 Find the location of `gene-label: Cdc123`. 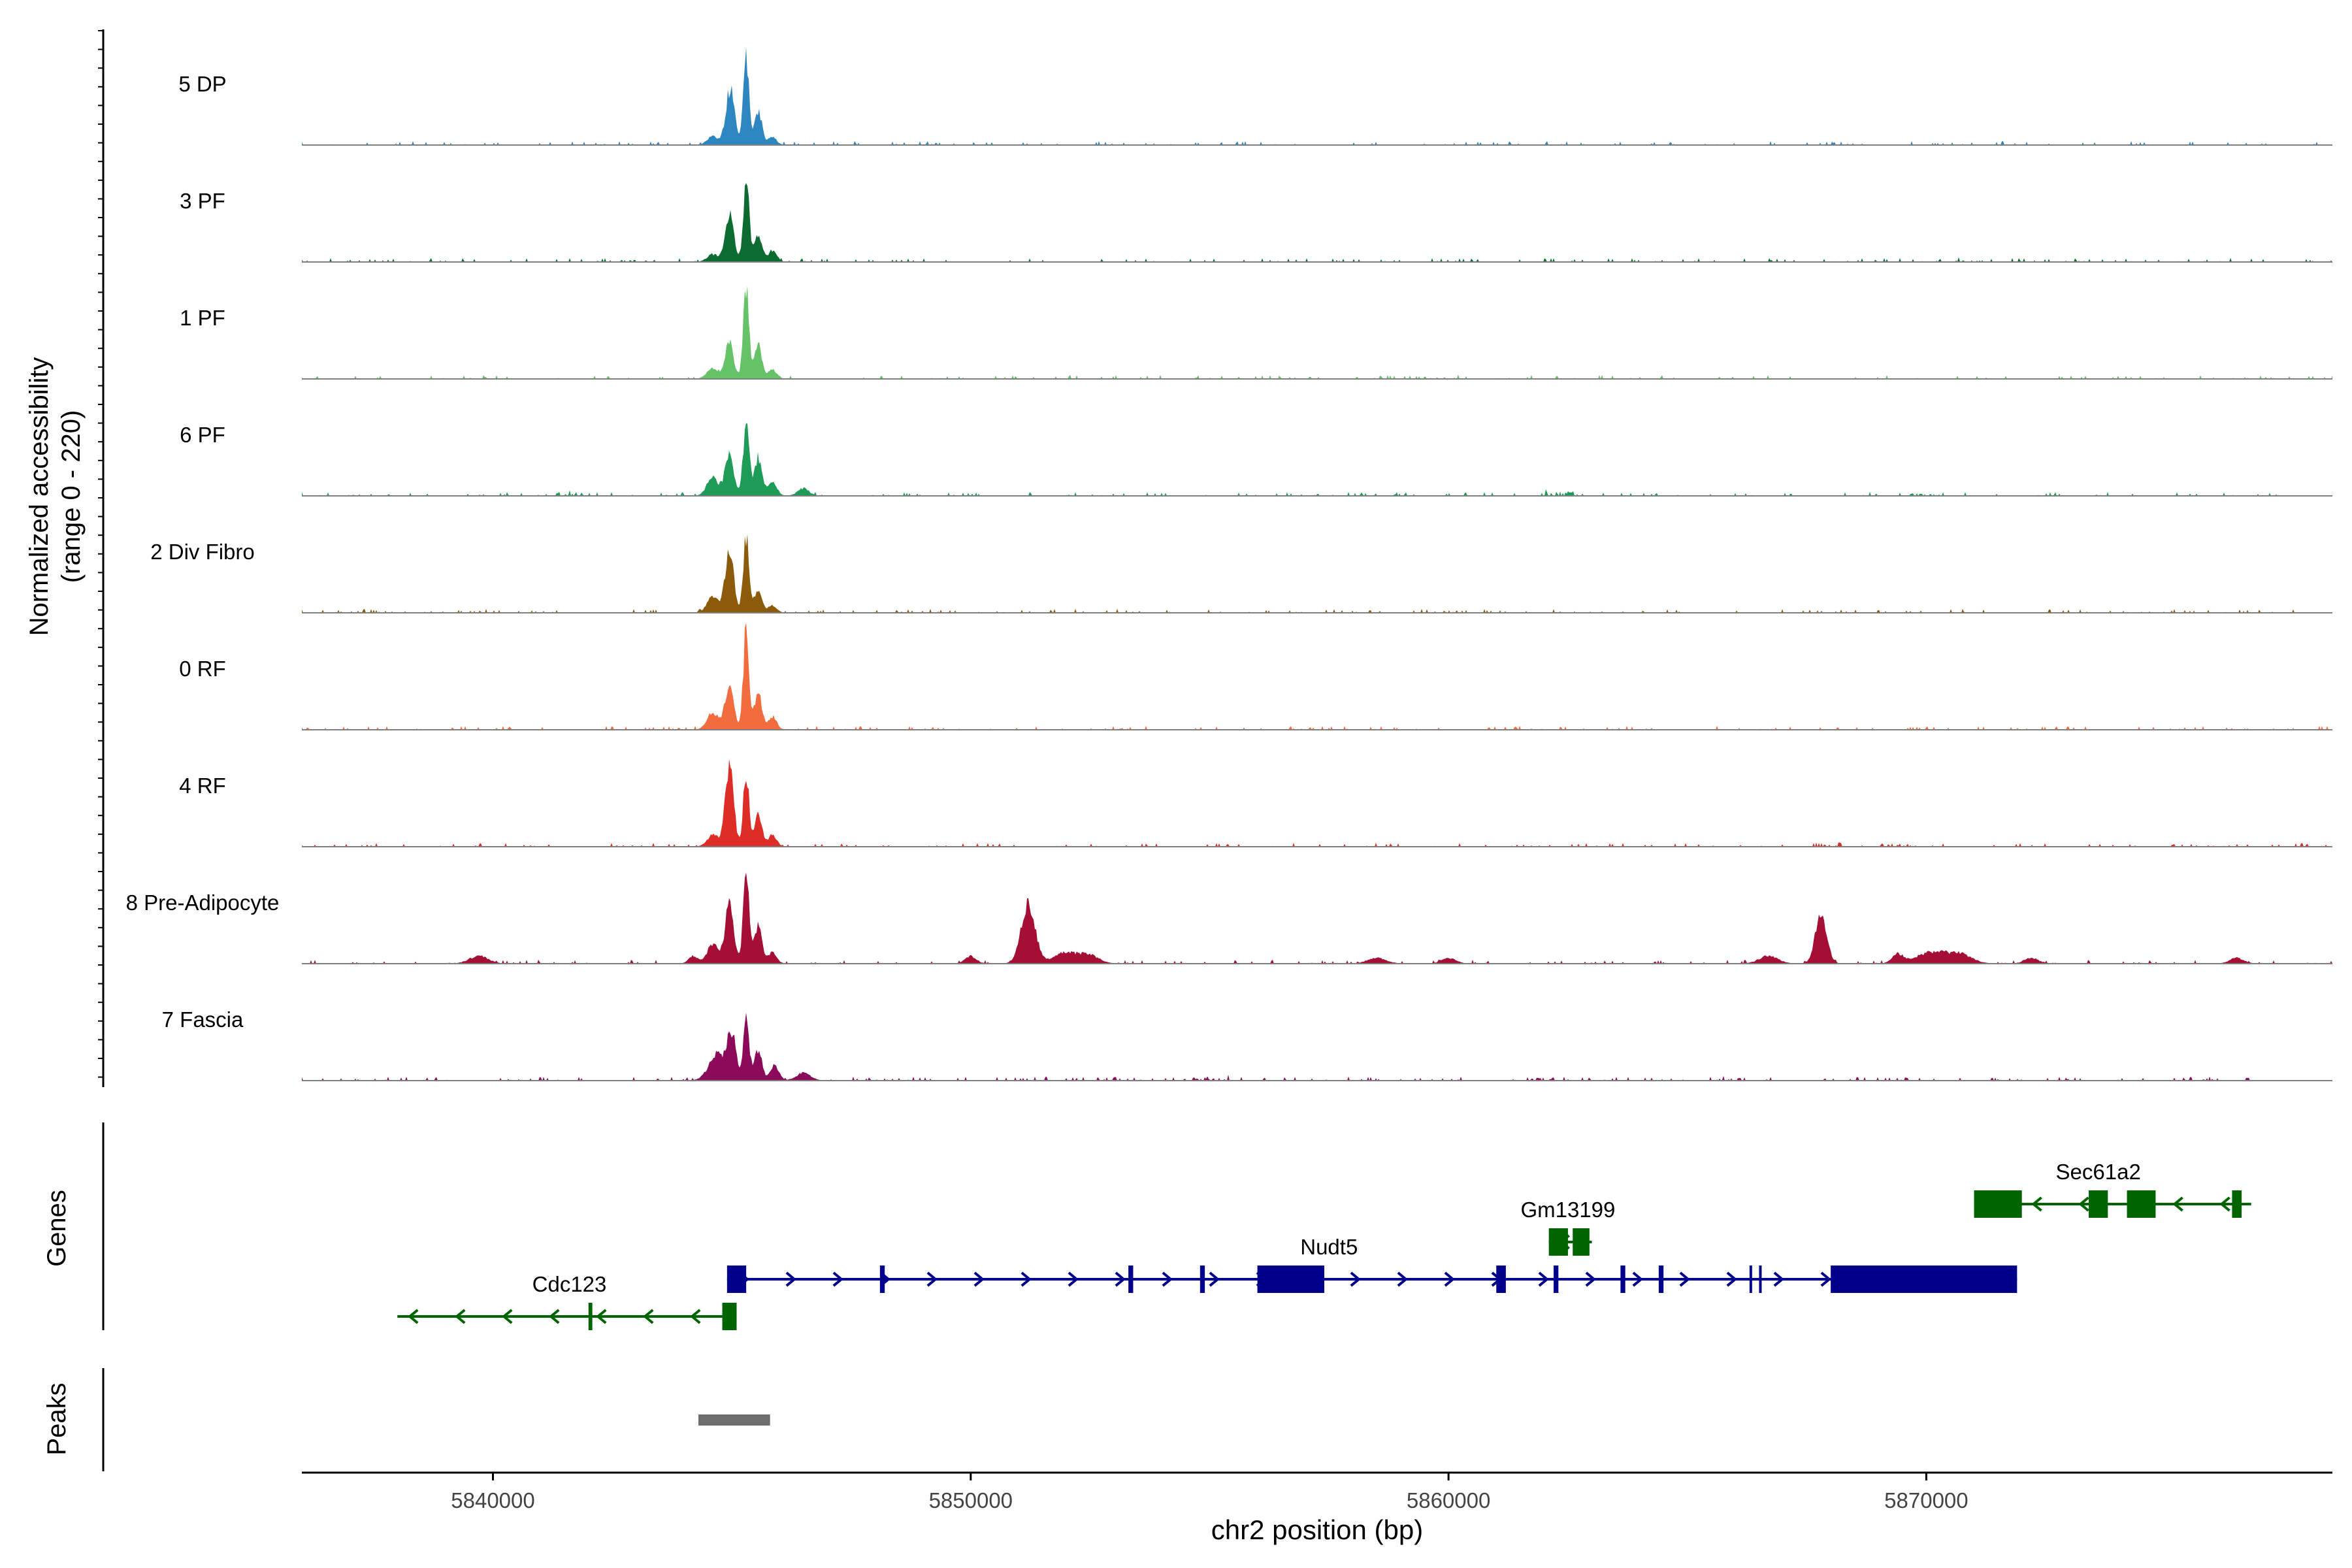

gene-label: Cdc123 is located at coordinates (569, 1284).